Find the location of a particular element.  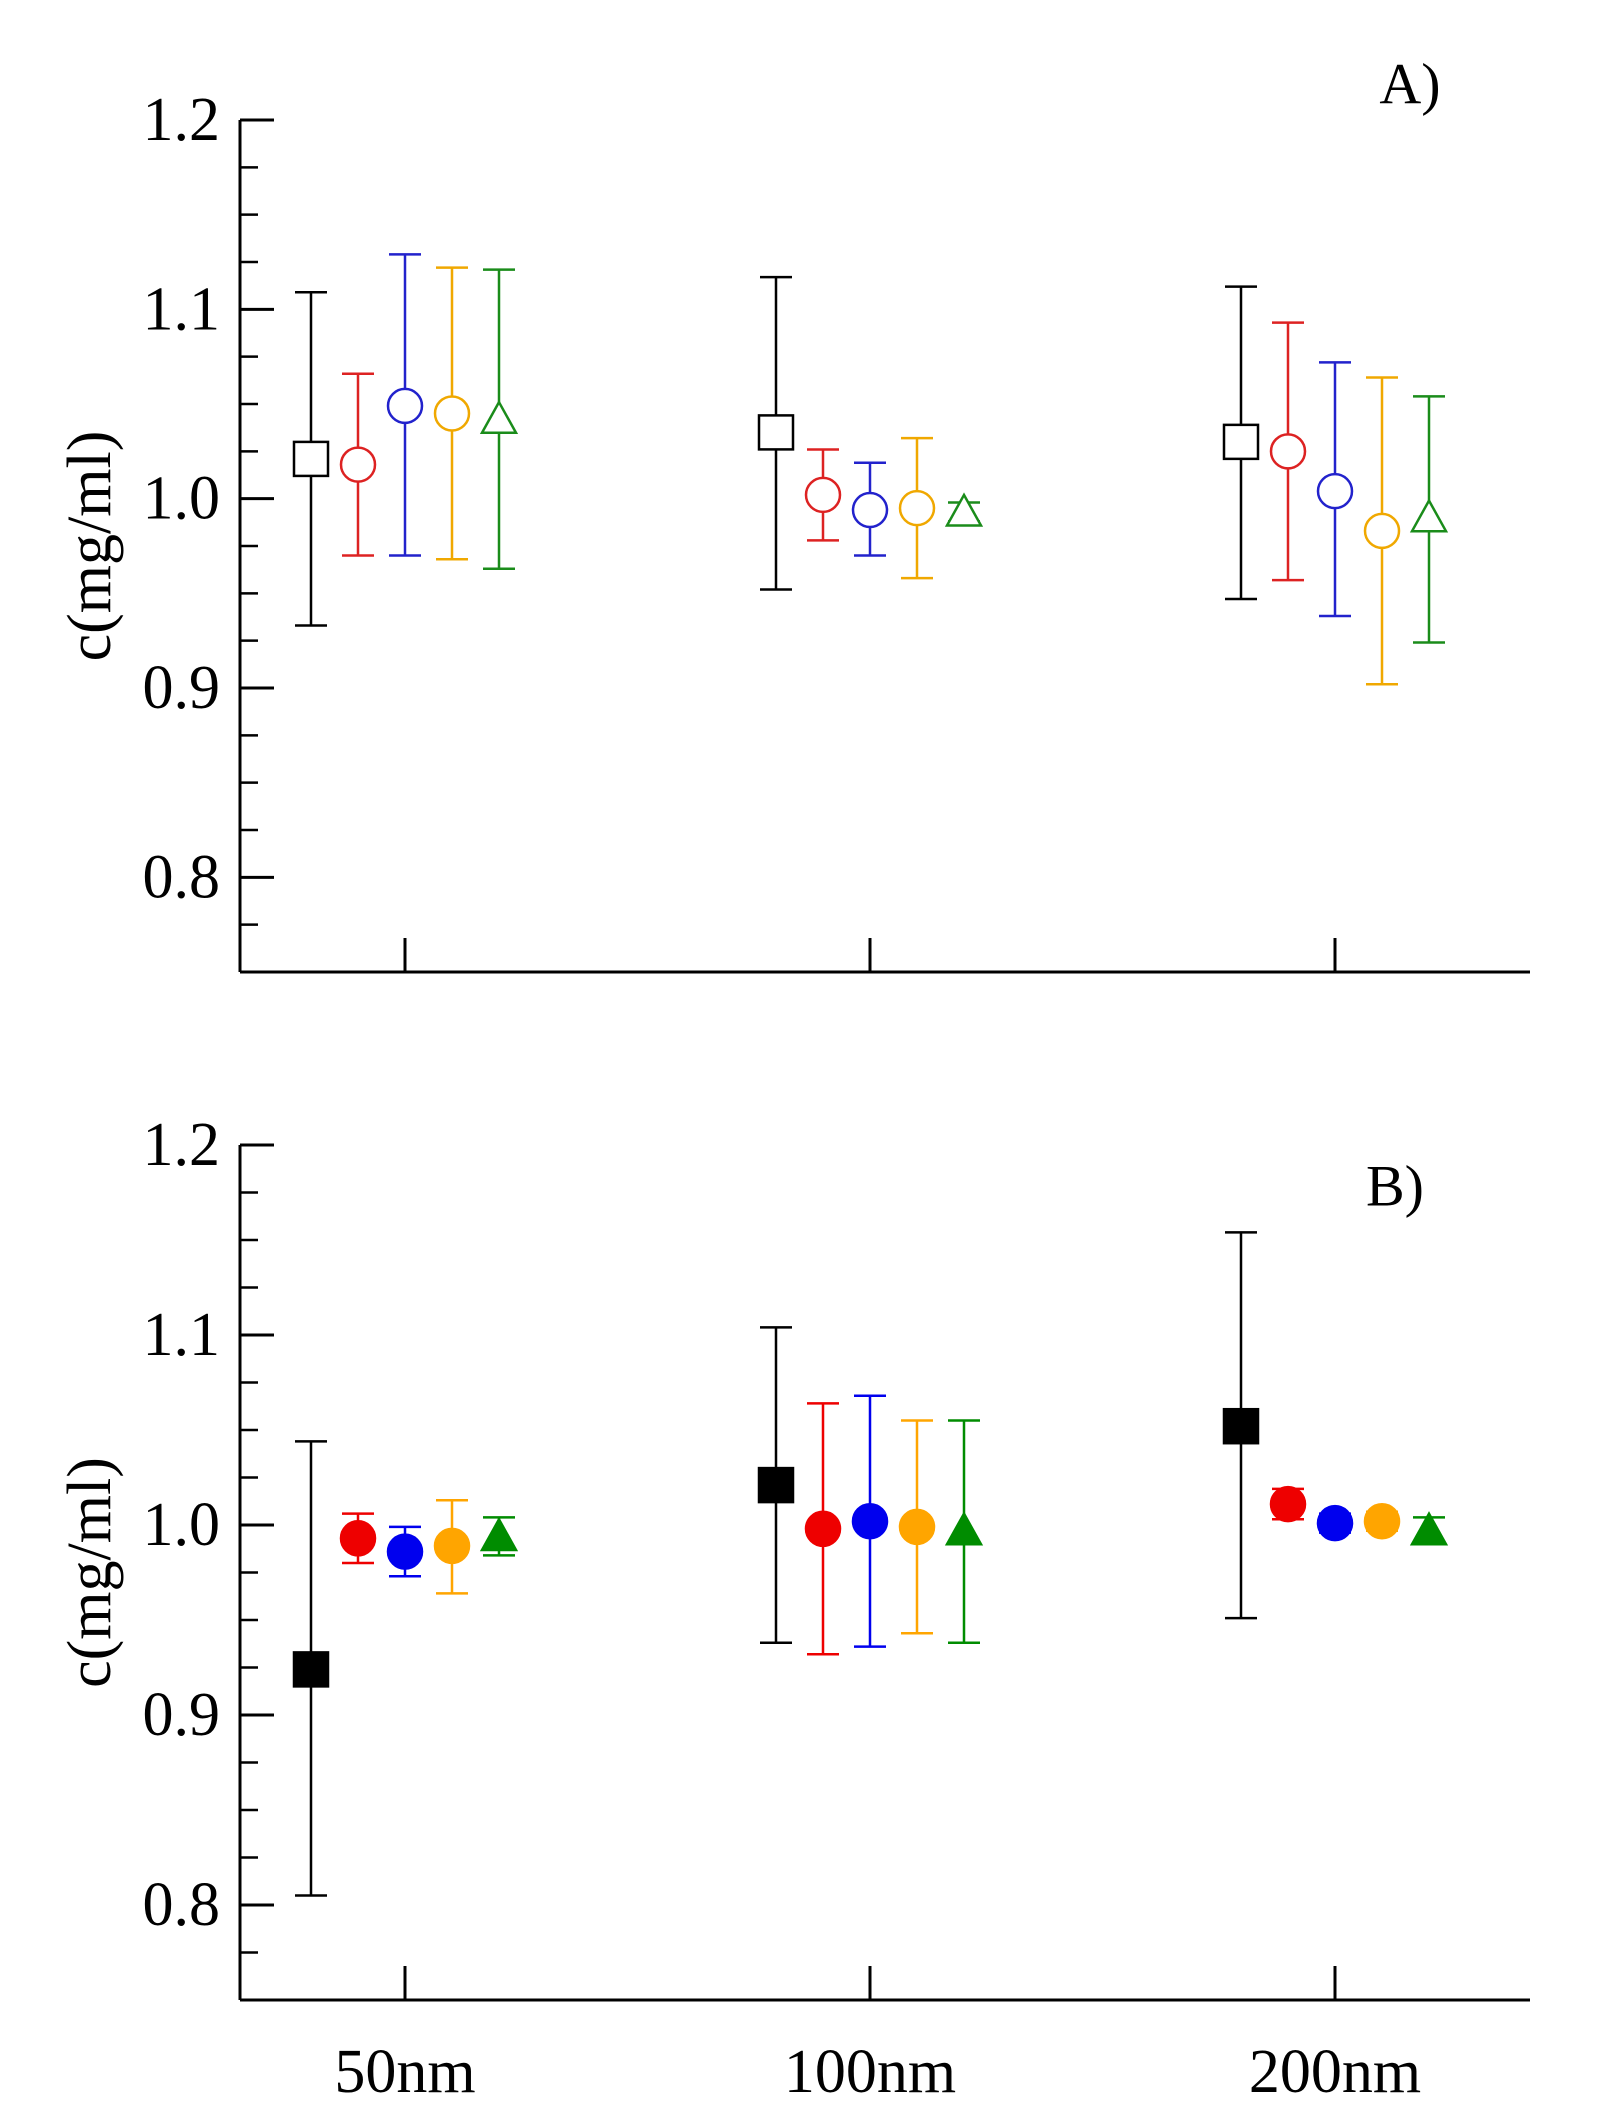

x-category-label: 200nm is located at coordinates (1335, 2072).